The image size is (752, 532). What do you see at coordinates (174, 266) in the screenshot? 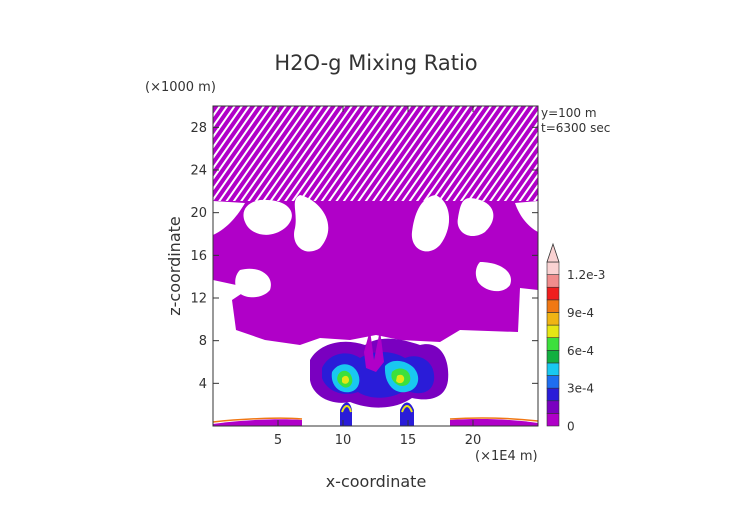
I see `y-axis-label: z-coordinate` at bounding box center [174, 266].